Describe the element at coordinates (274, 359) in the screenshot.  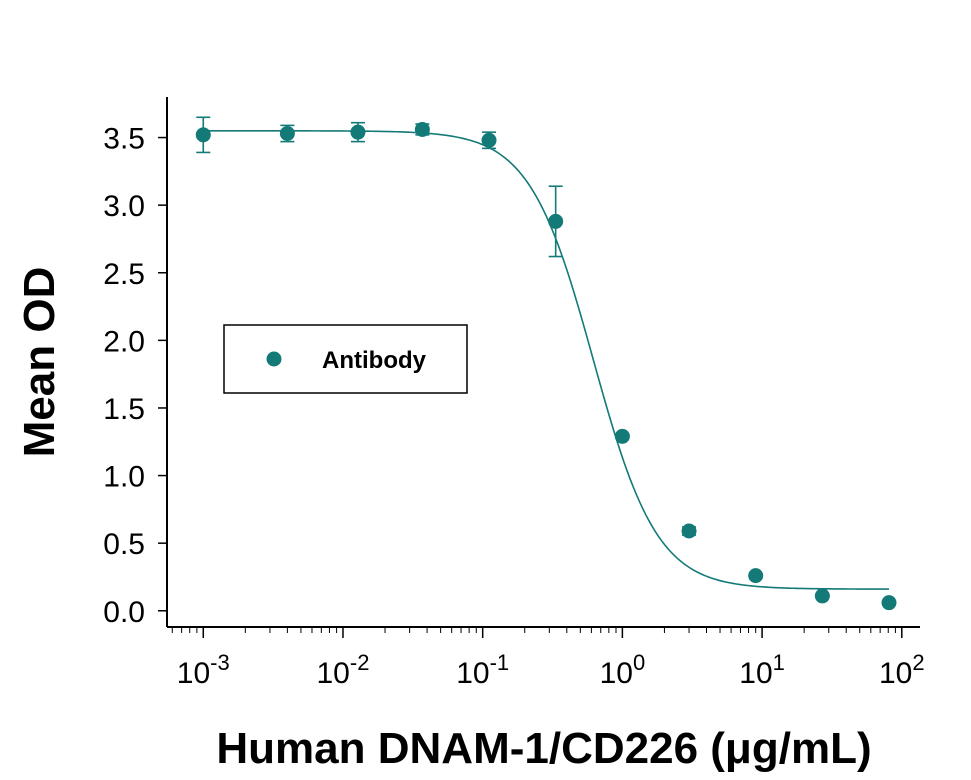
I see `legend-marker` at that location.